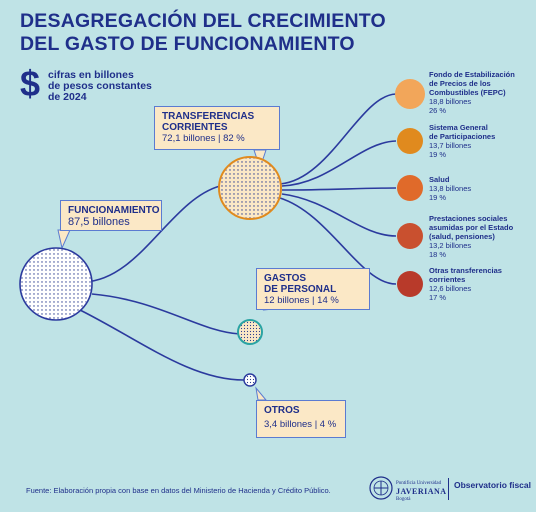 The width and height of the screenshot is (536, 512). What do you see at coordinates (447, 279) in the screenshot?
I see `leaf-name-line: corrientes` at bounding box center [447, 279].